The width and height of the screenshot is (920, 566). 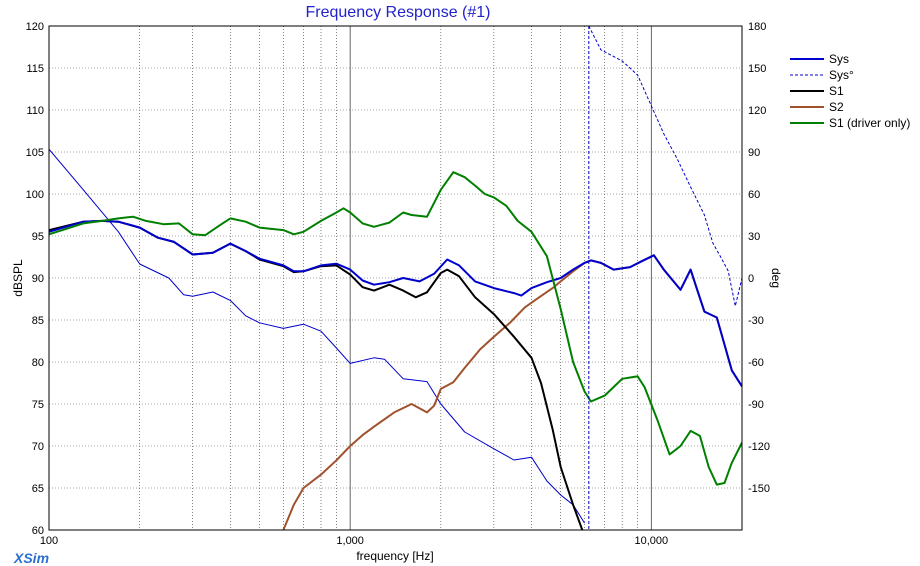 What do you see at coordinates (756, 405) in the screenshot?
I see `y-right-tick-label: -90` at bounding box center [756, 405].